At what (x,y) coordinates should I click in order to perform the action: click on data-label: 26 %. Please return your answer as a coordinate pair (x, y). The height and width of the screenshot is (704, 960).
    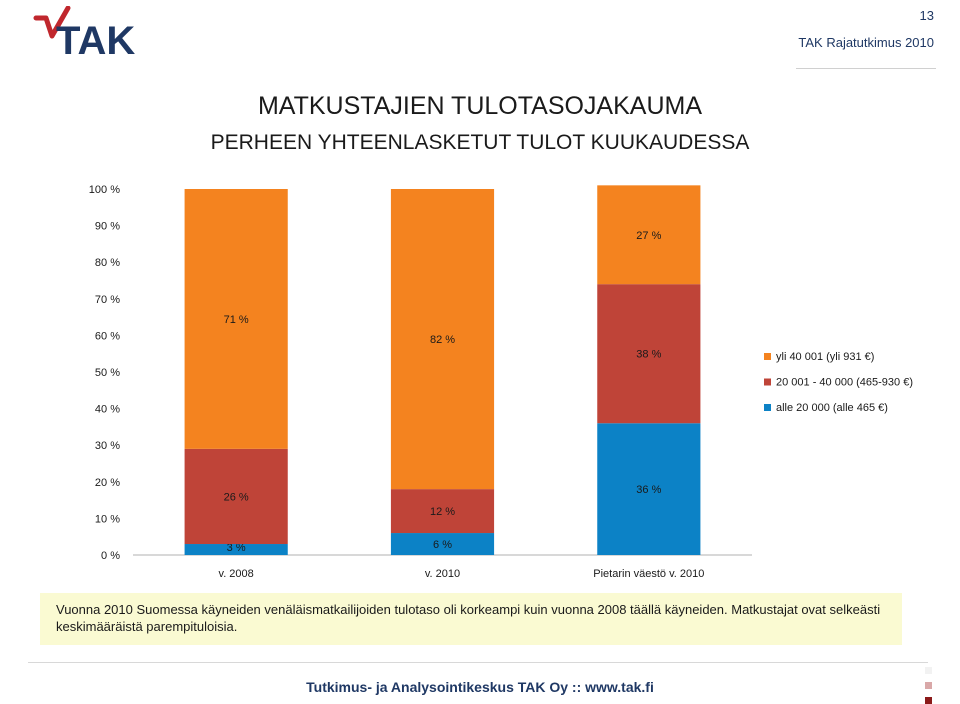
    Looking at the image, I should click on (236, 497).